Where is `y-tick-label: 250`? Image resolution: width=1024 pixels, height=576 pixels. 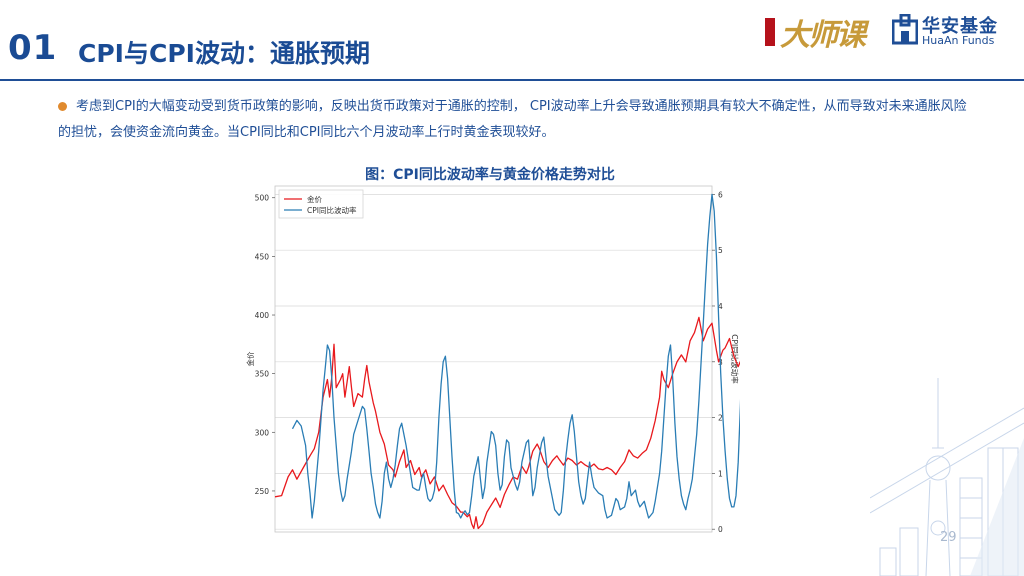
y-tick-label: 250 is located at coordinates (262, 491).